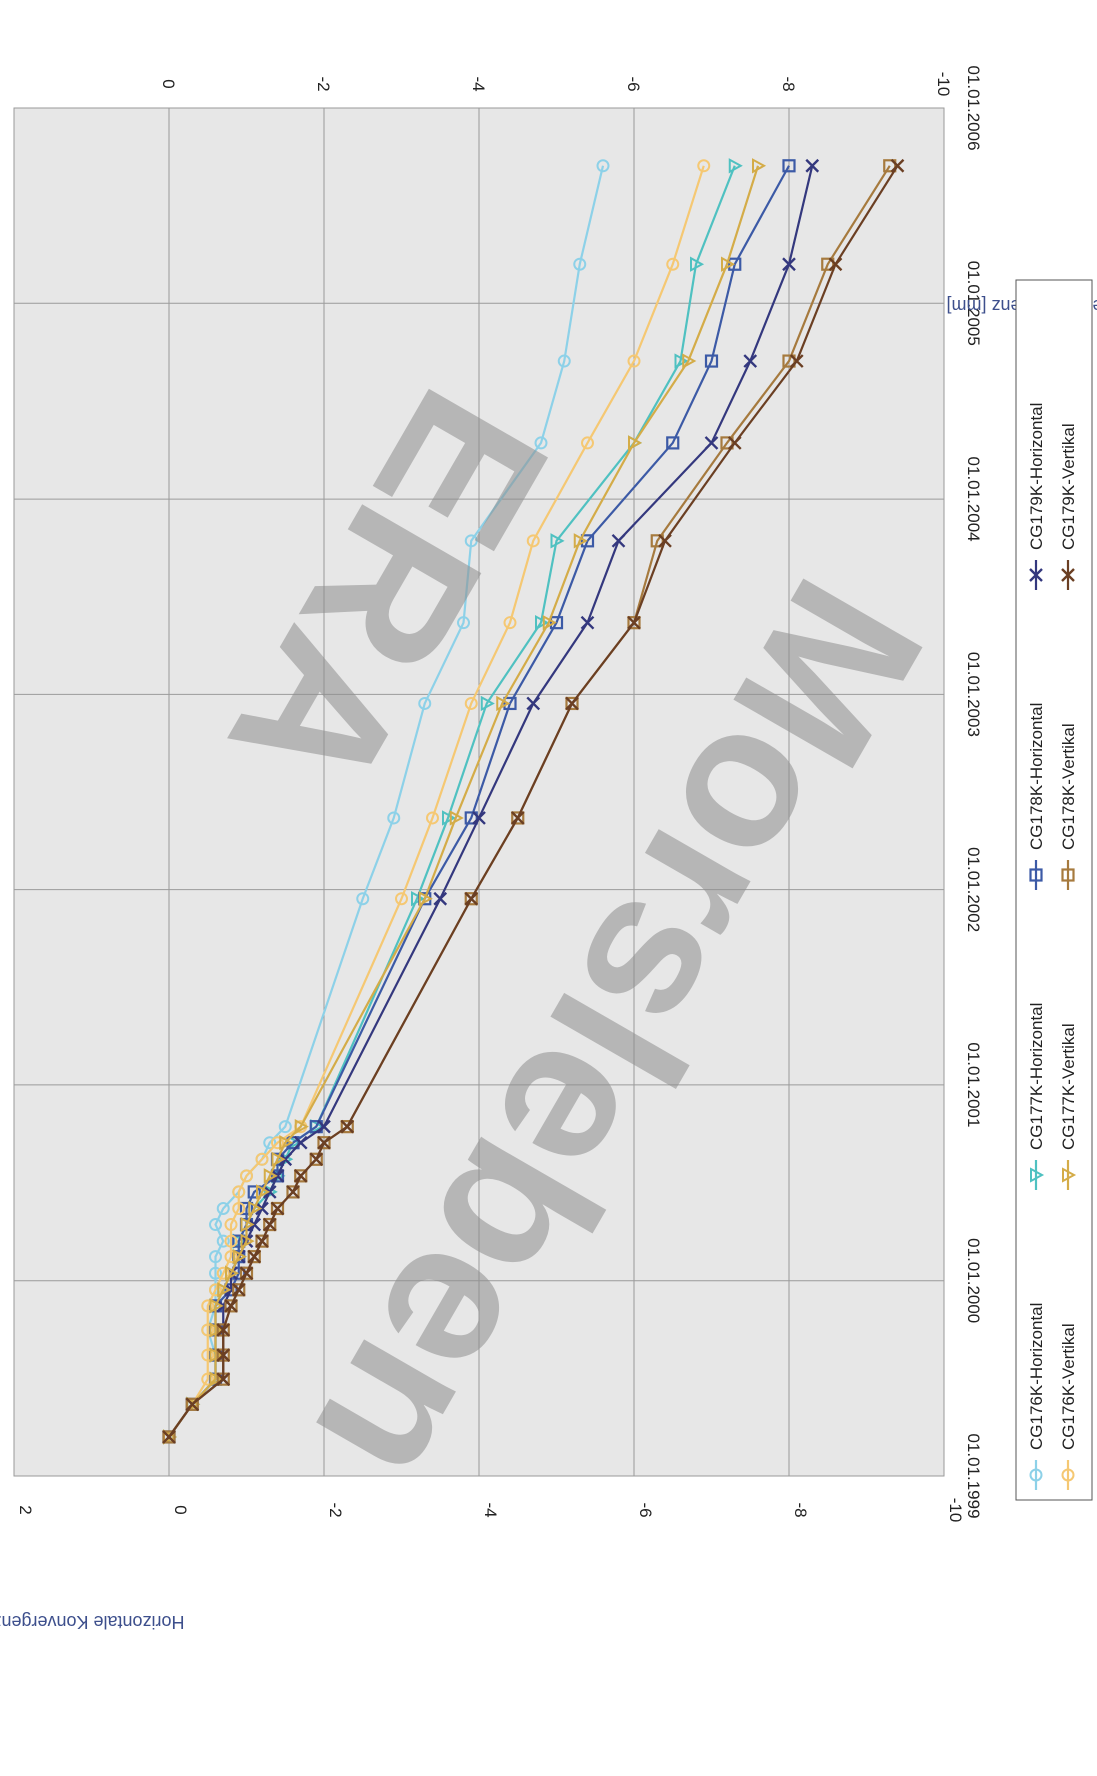 This screenshot has height=1776, width=1097. I want to click on x-tick-label: 01.01.2006, so click(973, 107).